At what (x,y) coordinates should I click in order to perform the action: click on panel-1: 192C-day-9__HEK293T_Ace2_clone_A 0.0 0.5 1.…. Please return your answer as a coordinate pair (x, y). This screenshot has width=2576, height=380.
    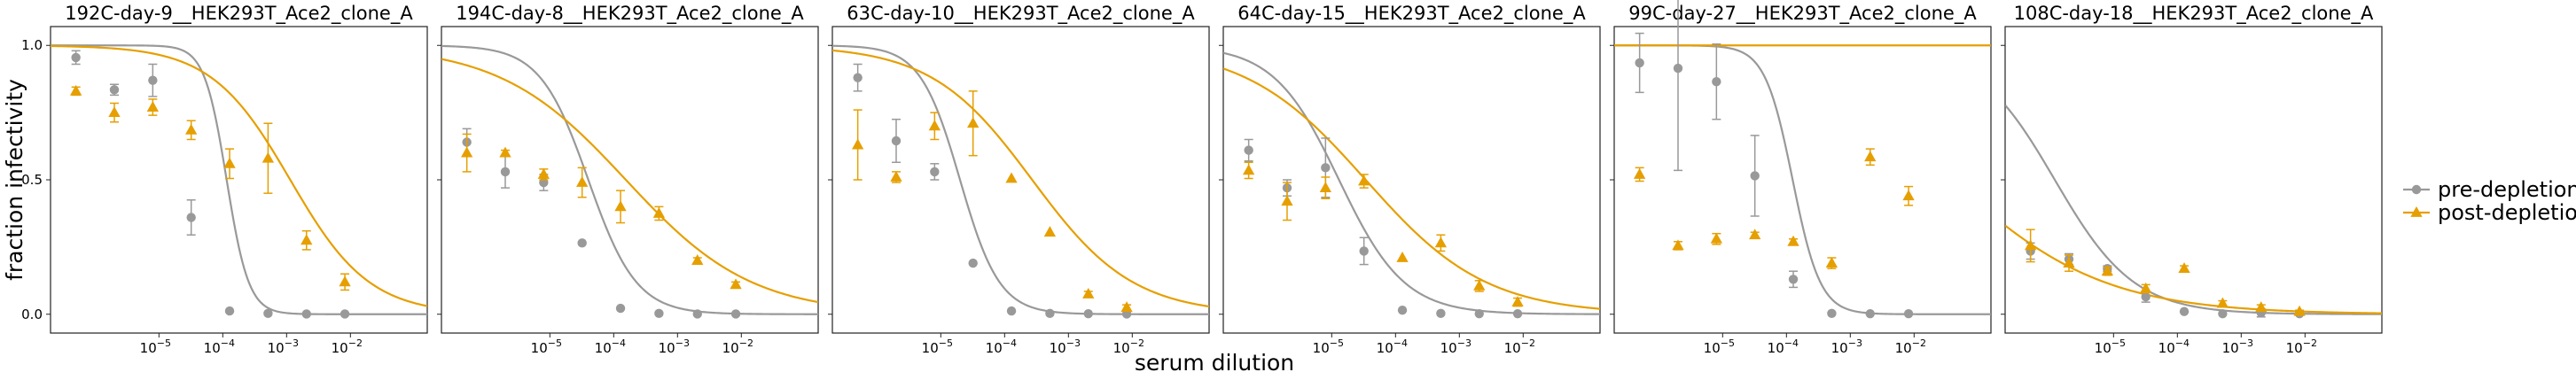
    Looking at the image, I should click on (224, 179).